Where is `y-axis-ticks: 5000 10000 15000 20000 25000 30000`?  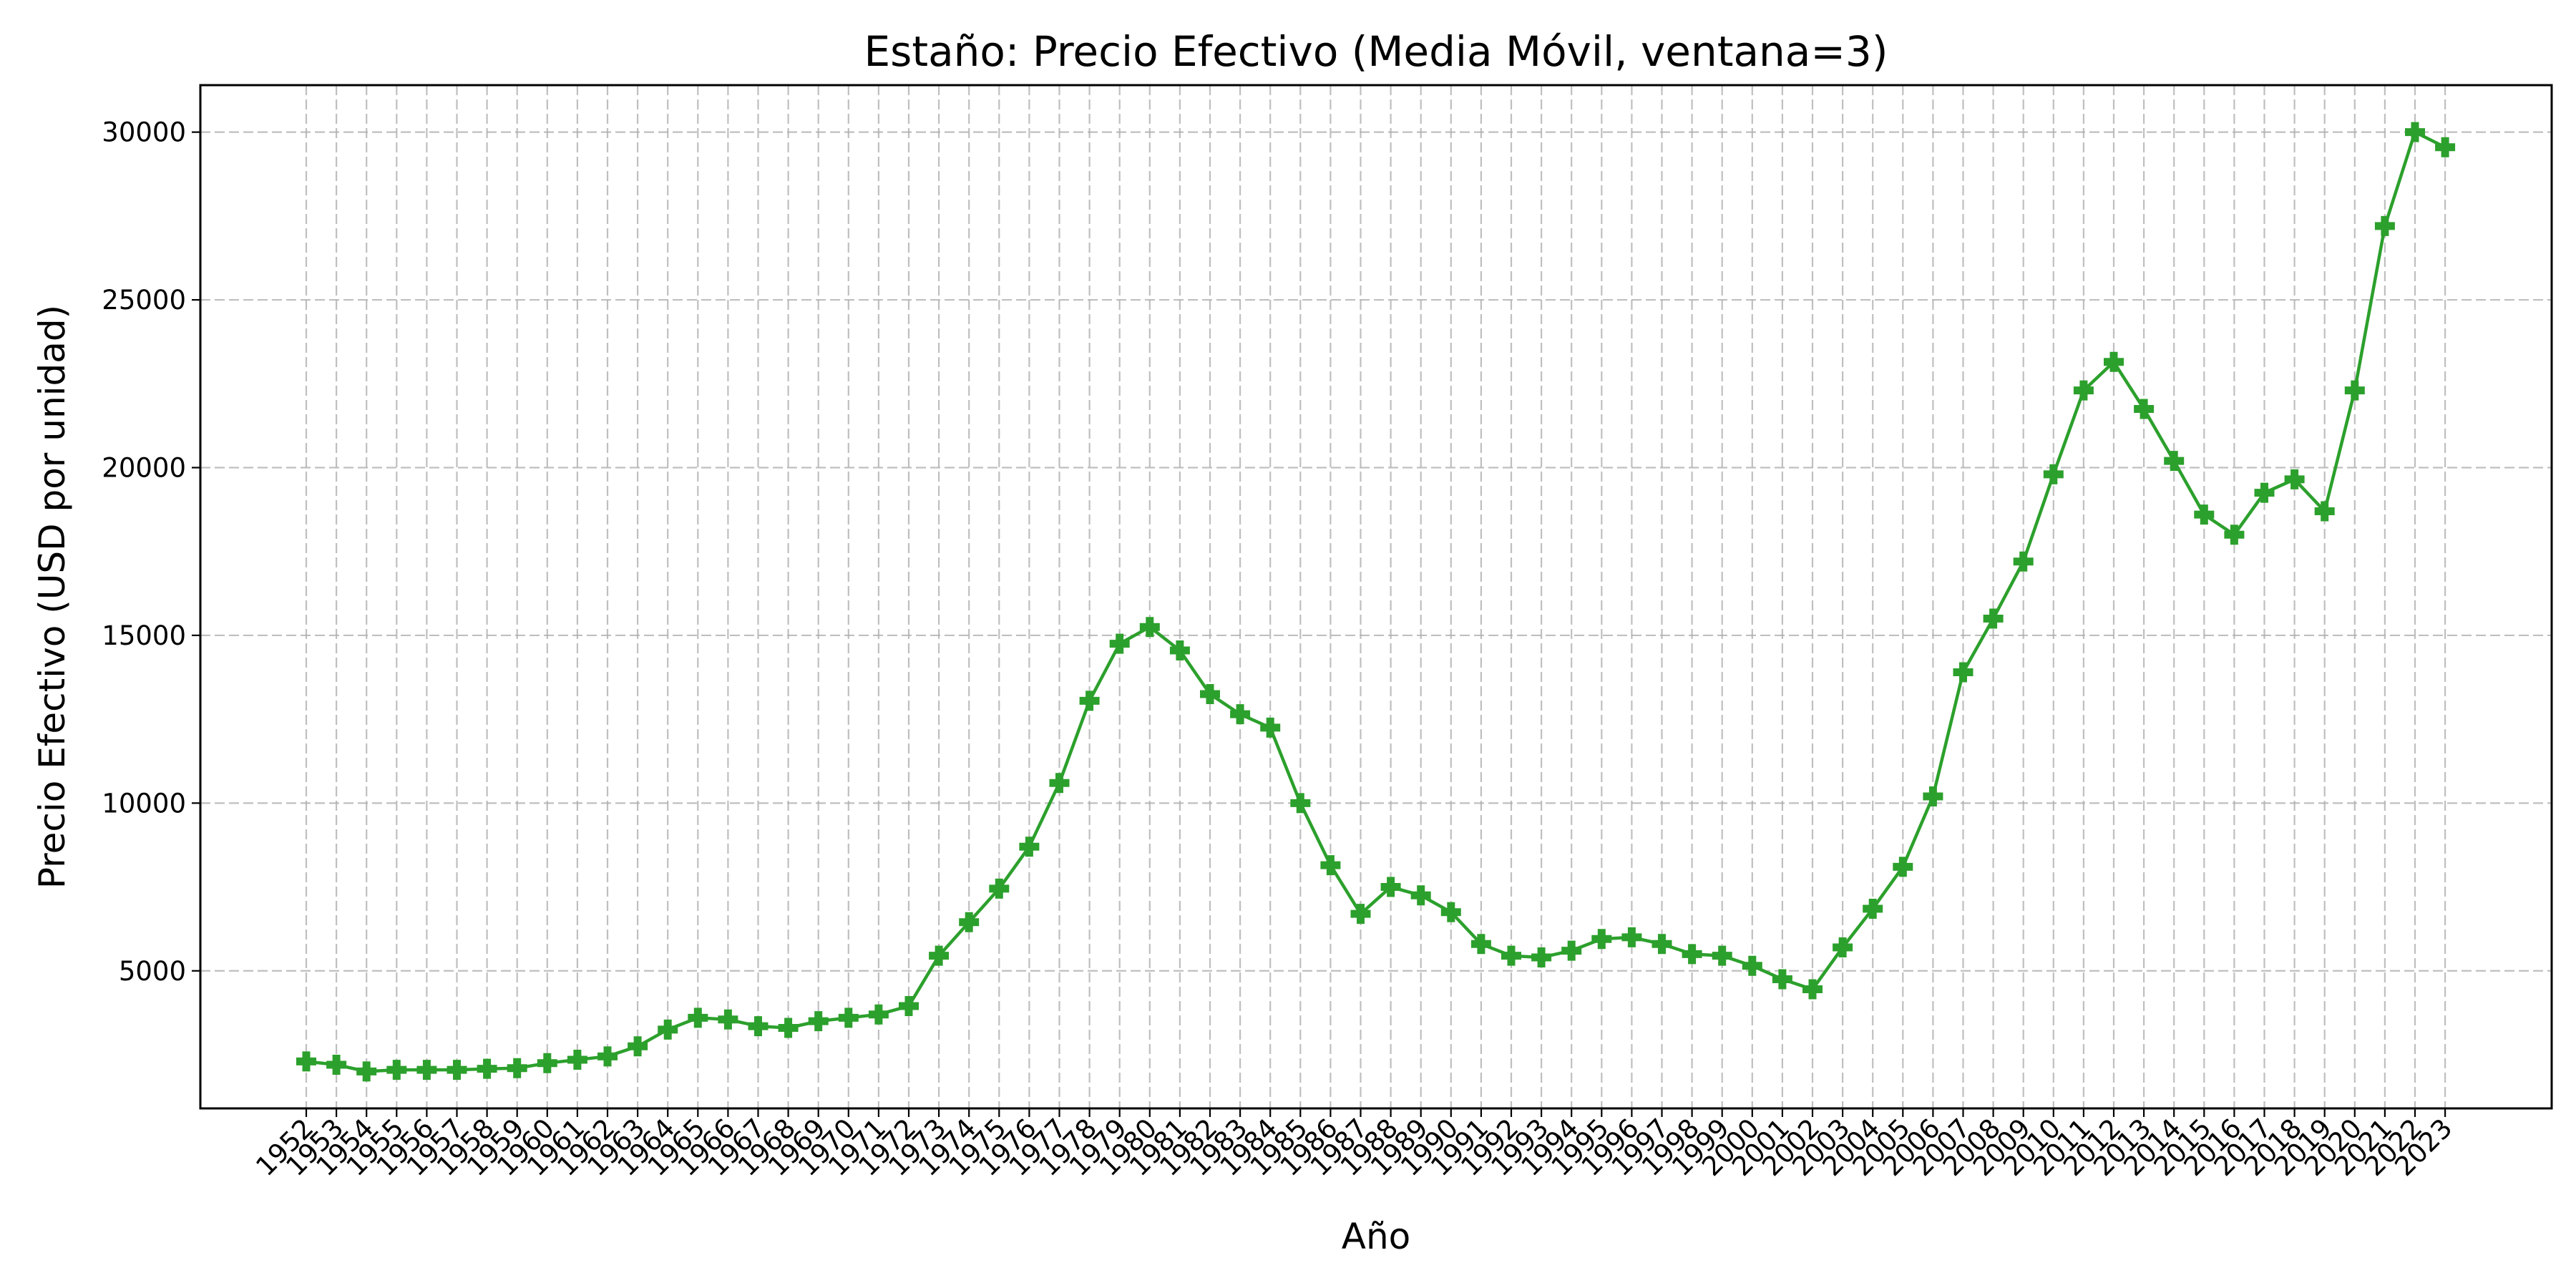
y-axis-ticks: 5000 10000 15000 20000 25000 30000 is located at coordinates (151, 552).